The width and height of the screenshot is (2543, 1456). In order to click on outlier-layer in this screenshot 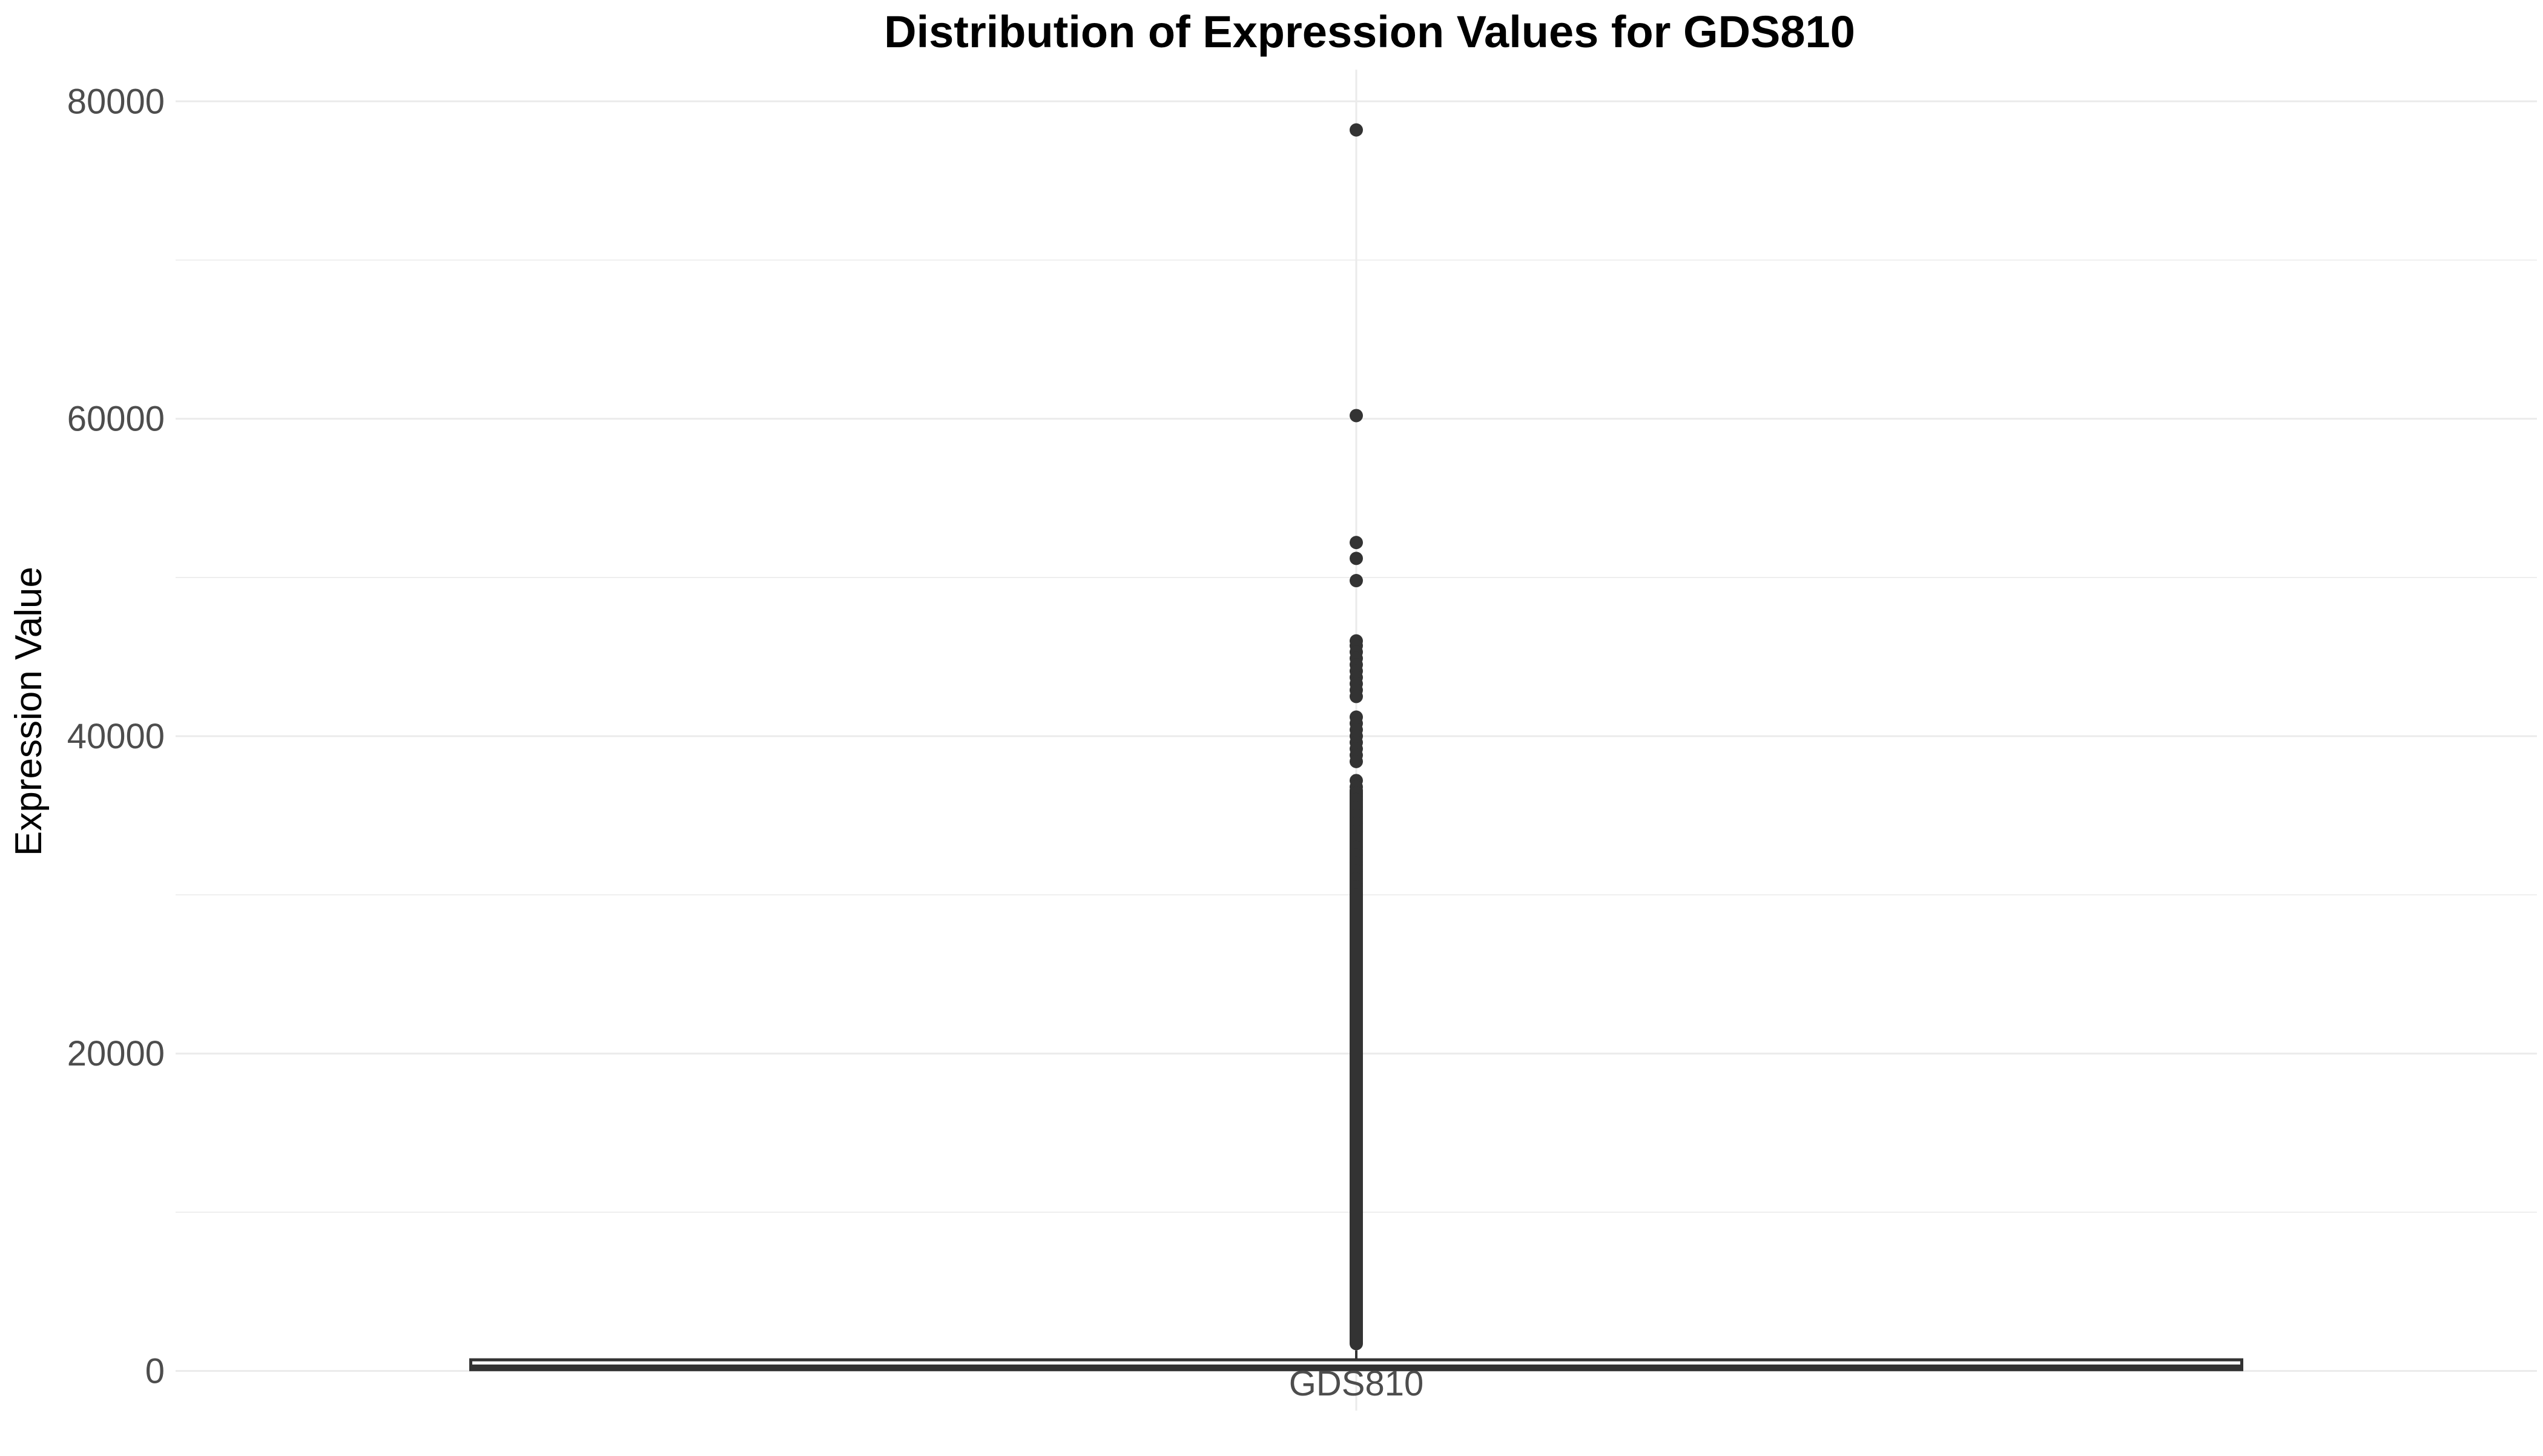, I will do `click(1357, 737)`.